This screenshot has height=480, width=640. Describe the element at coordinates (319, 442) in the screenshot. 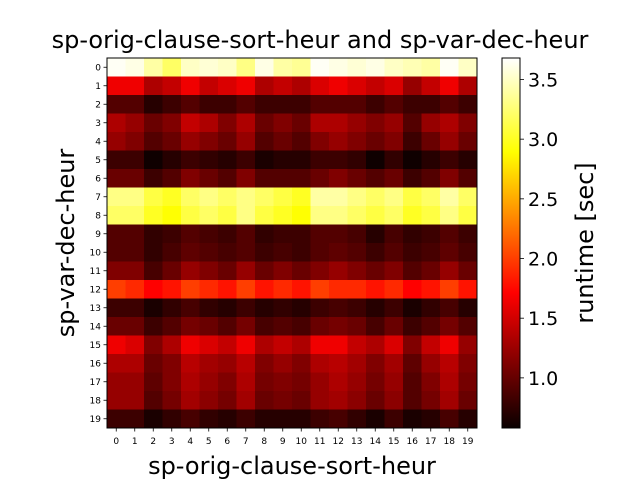

I see `x-tick-label: 11` at that location.